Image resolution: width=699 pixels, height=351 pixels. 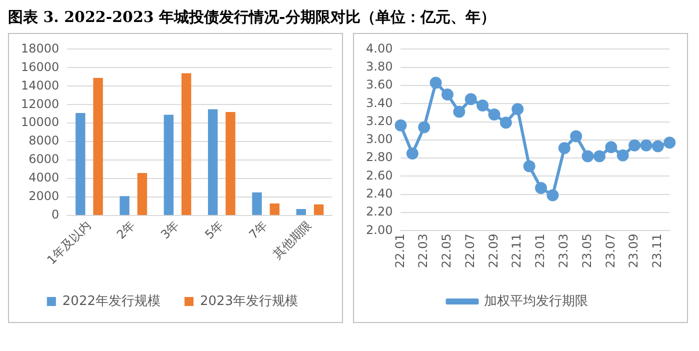 I want to click on y-tick-label: 4.00, so click(x=379, y=48).